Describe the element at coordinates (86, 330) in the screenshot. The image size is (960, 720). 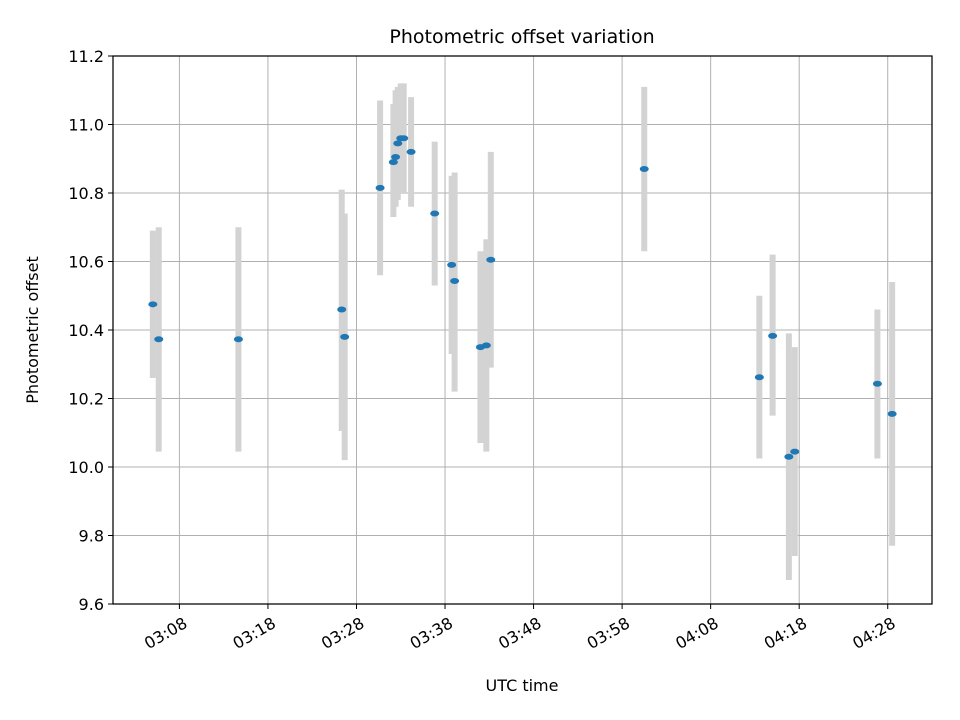
I see `y-tick-label: 10.4` at that location.